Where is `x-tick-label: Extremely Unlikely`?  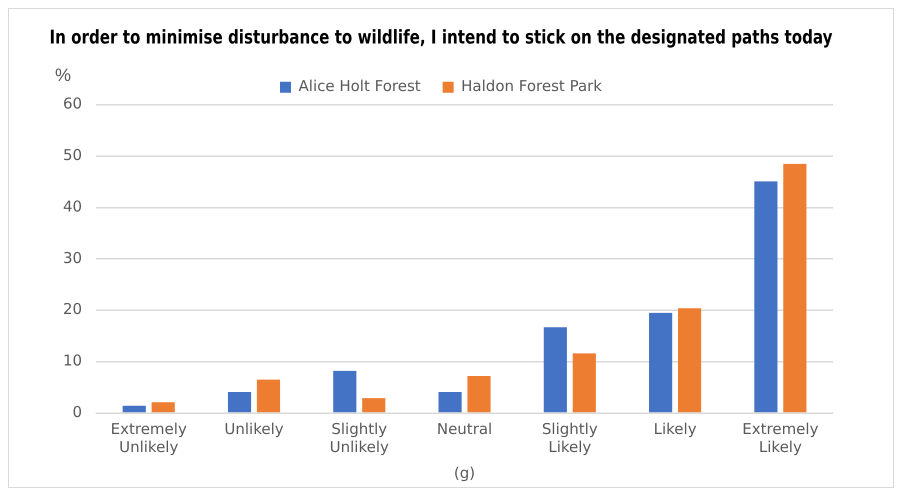 x-tick-label: Extremely Unlikely is located at coordinates (148, 438).